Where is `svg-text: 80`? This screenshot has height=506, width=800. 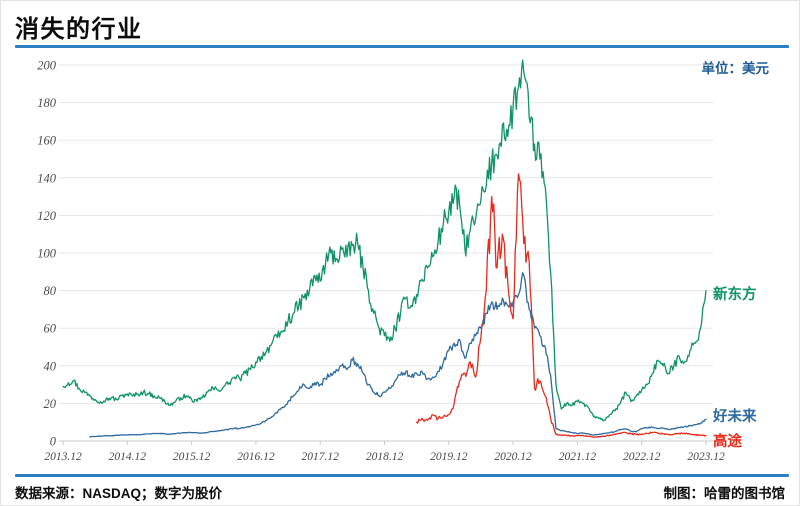 svg-text: 80 is located at coordinates (50, 291).